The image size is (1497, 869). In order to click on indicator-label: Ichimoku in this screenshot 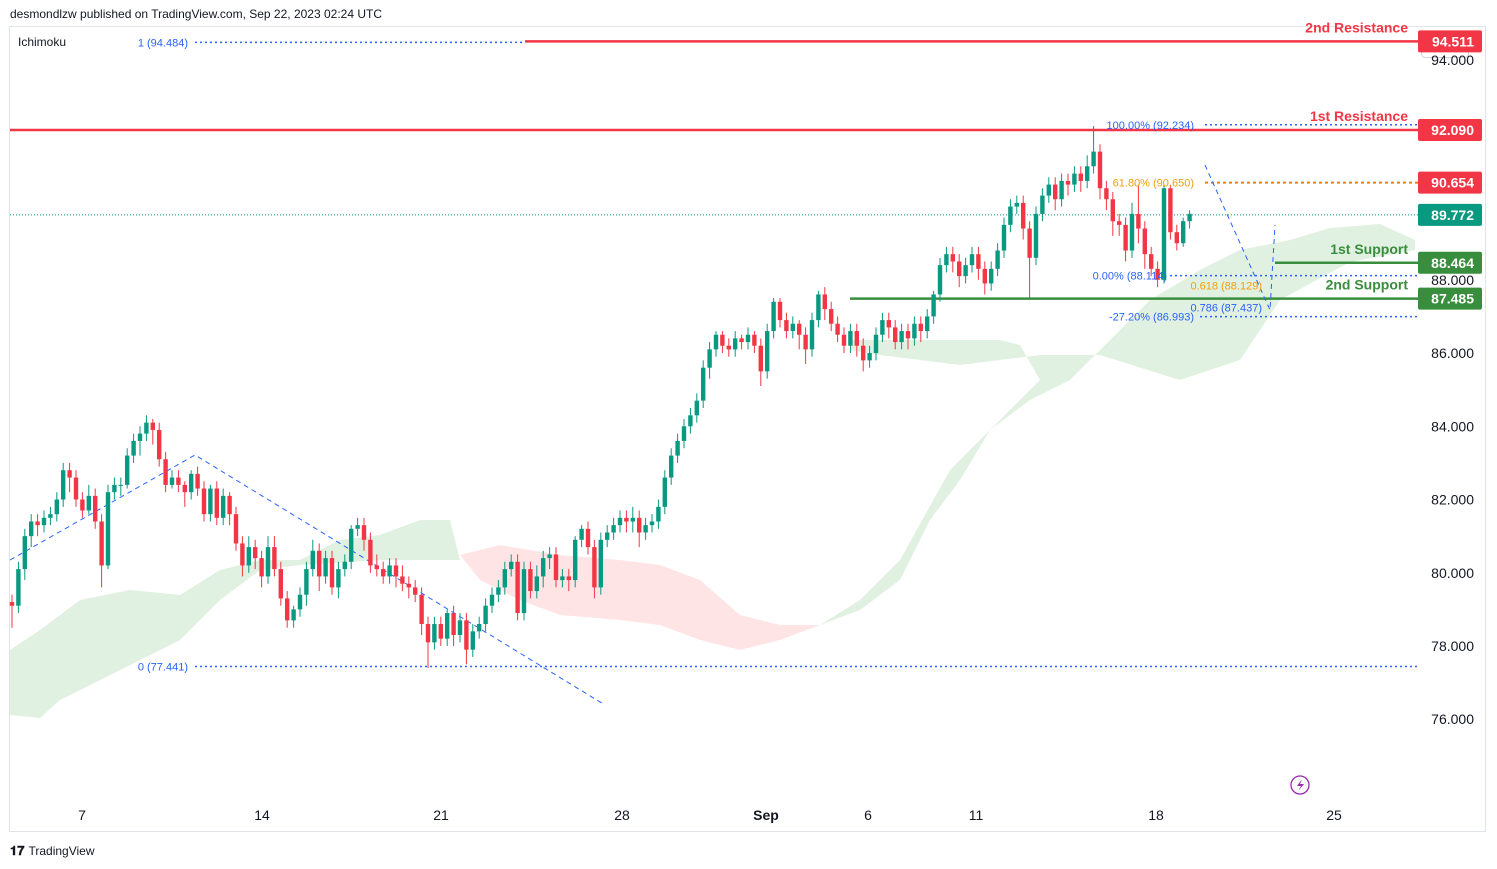, I will do `click(42, 42)`.